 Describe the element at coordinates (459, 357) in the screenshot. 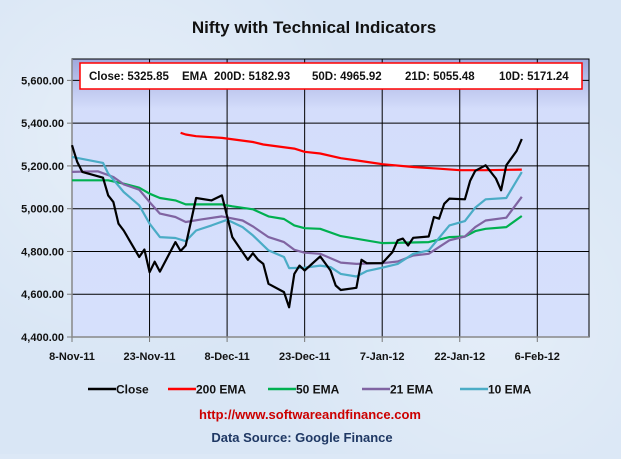

I see `x-tick-label: 22-Jan-12` at that location.